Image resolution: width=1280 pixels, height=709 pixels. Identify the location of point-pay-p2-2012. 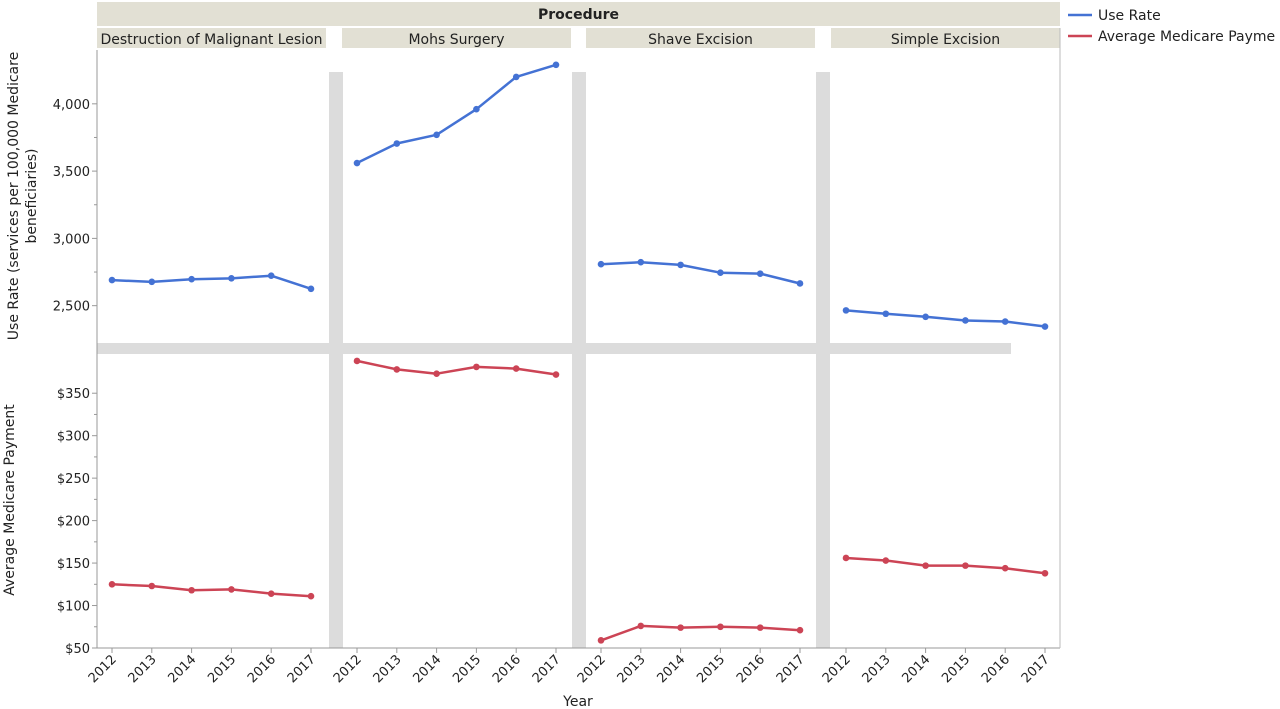
(357, 361).